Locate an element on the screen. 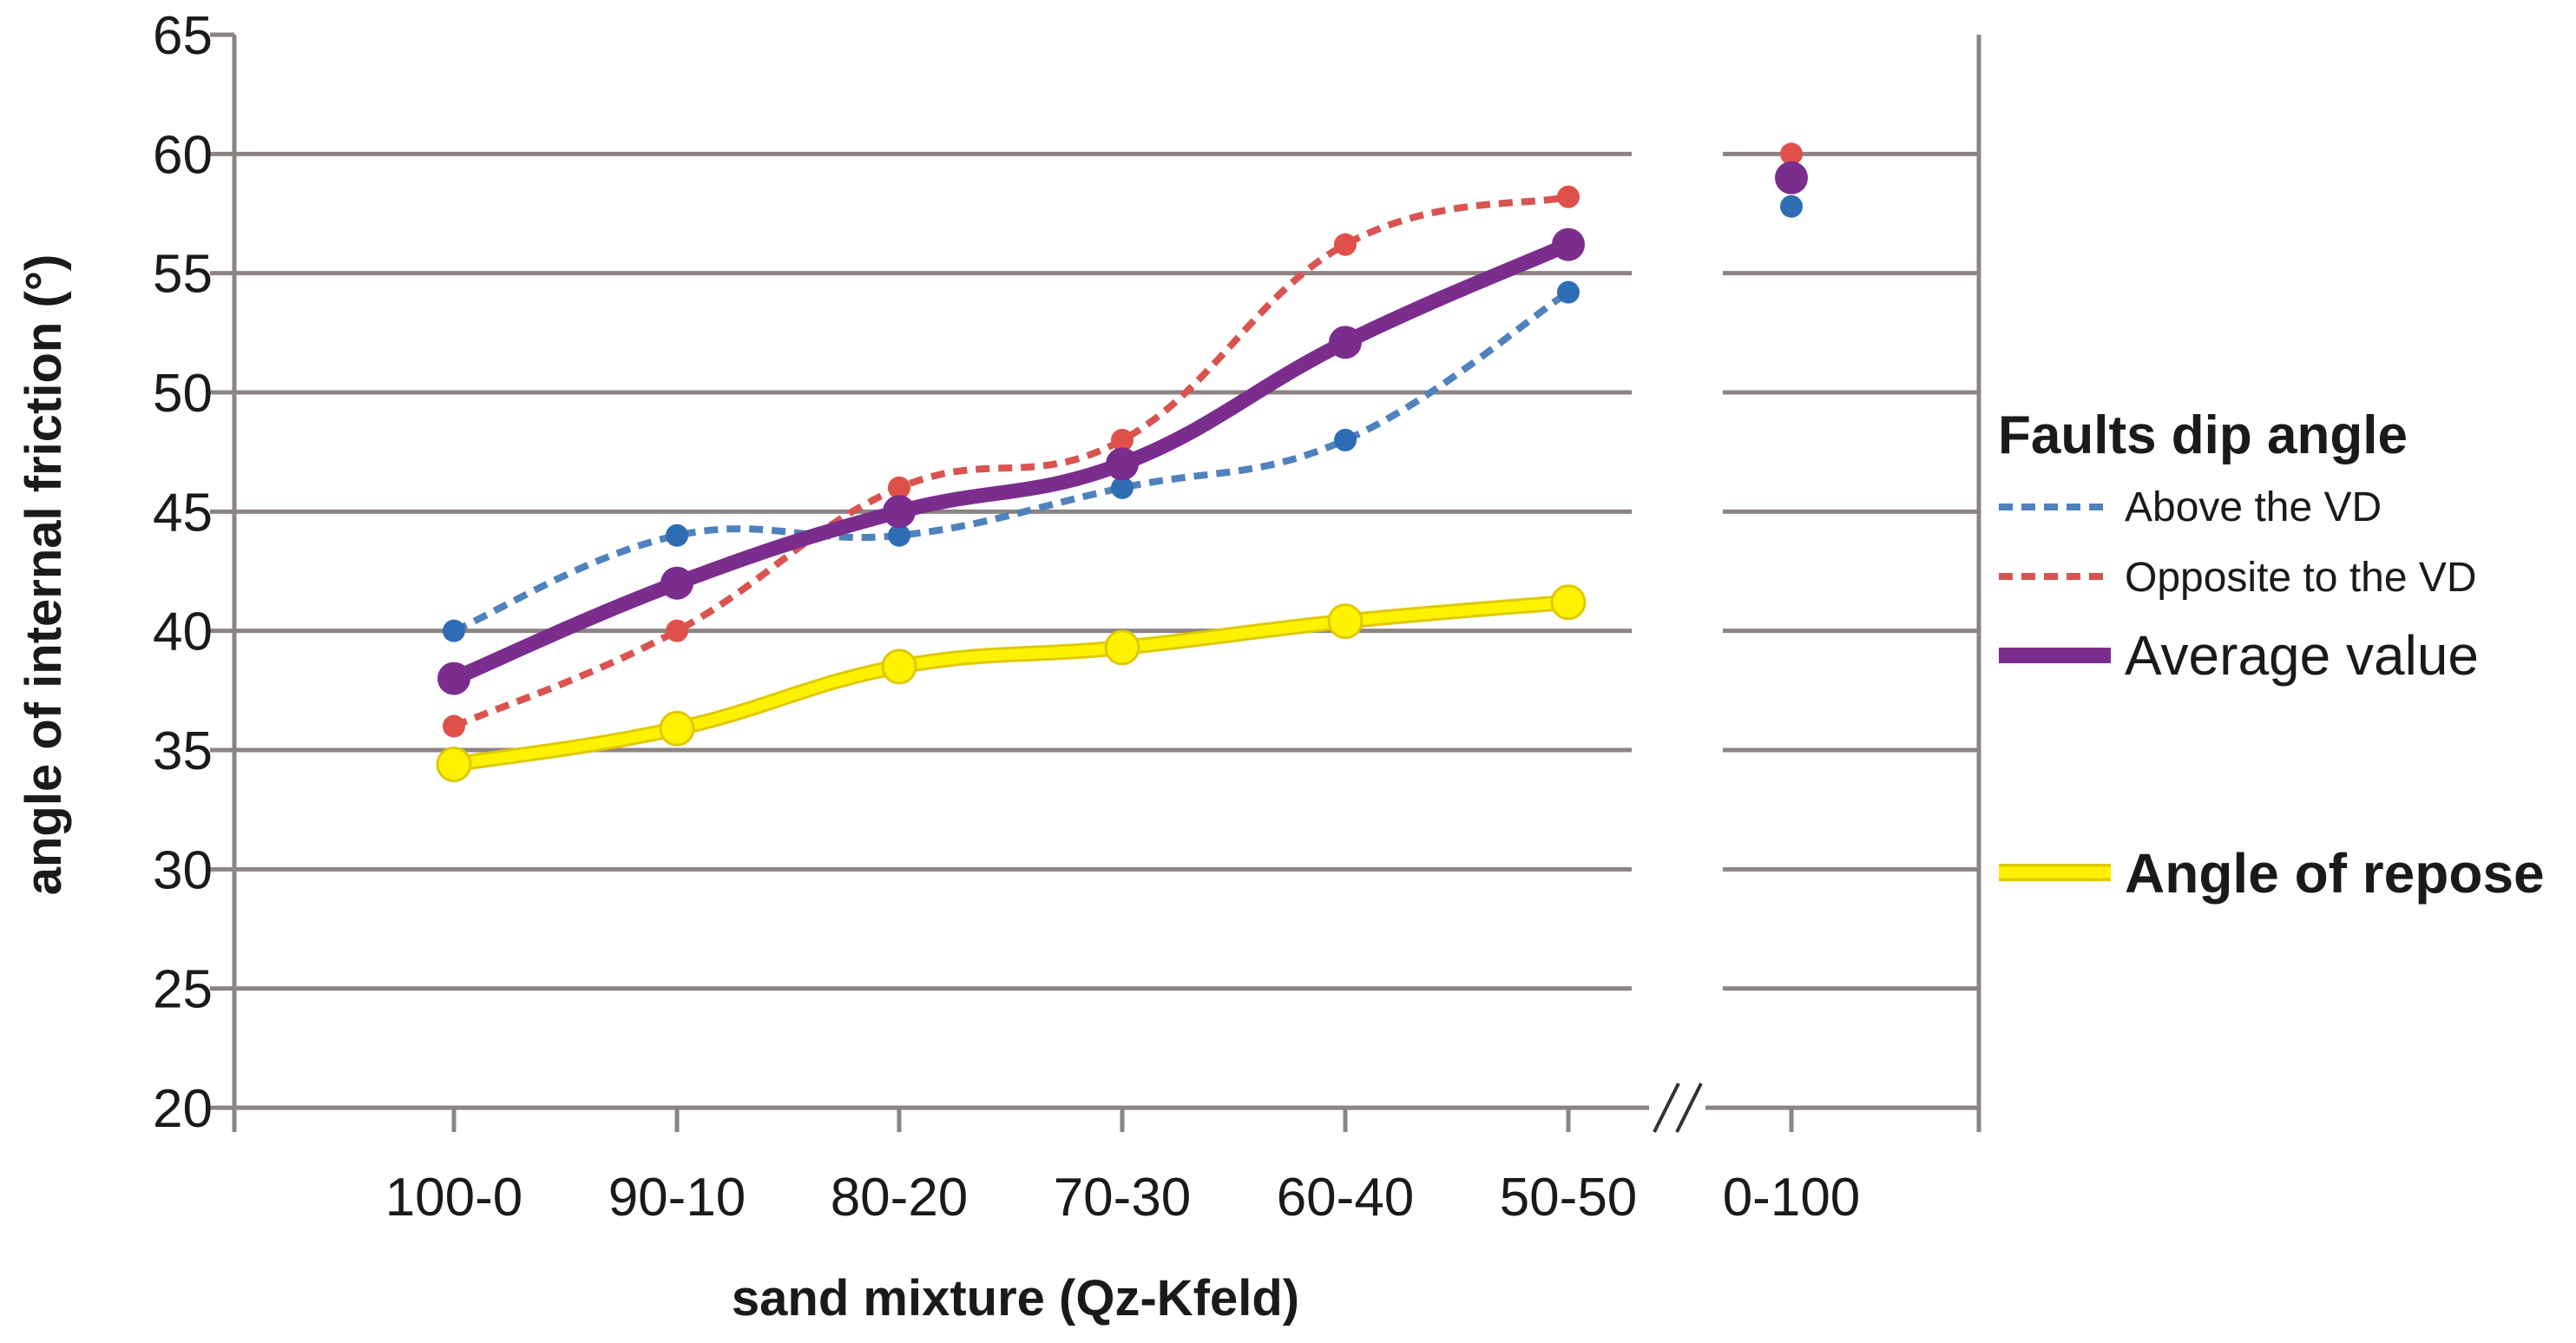 This screenshot has width=2576, height=1343. y-tick-label: 35 is located at coordinates (183, 751).